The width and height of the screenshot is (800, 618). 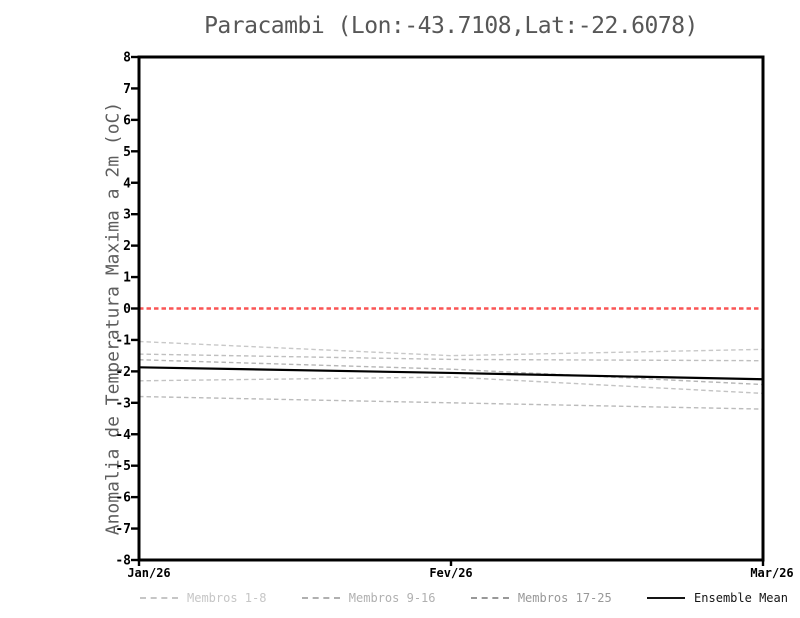 I want to click on legend-solid-line-swatch, so click(x=666, y=598).